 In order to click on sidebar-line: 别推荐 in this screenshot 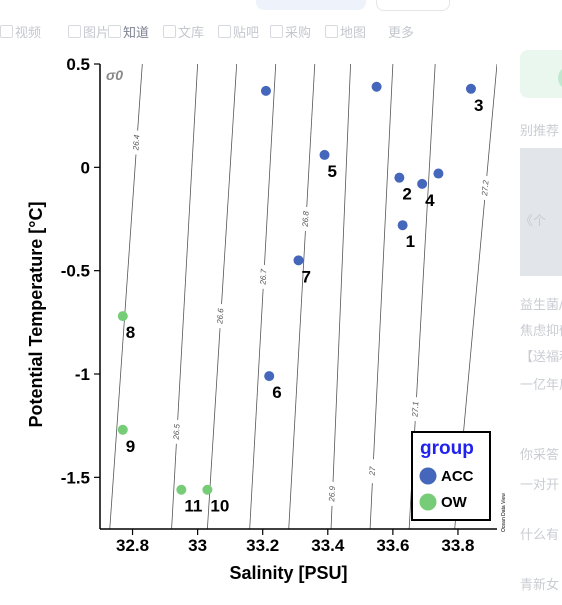, I will do `click(540, 131)`.